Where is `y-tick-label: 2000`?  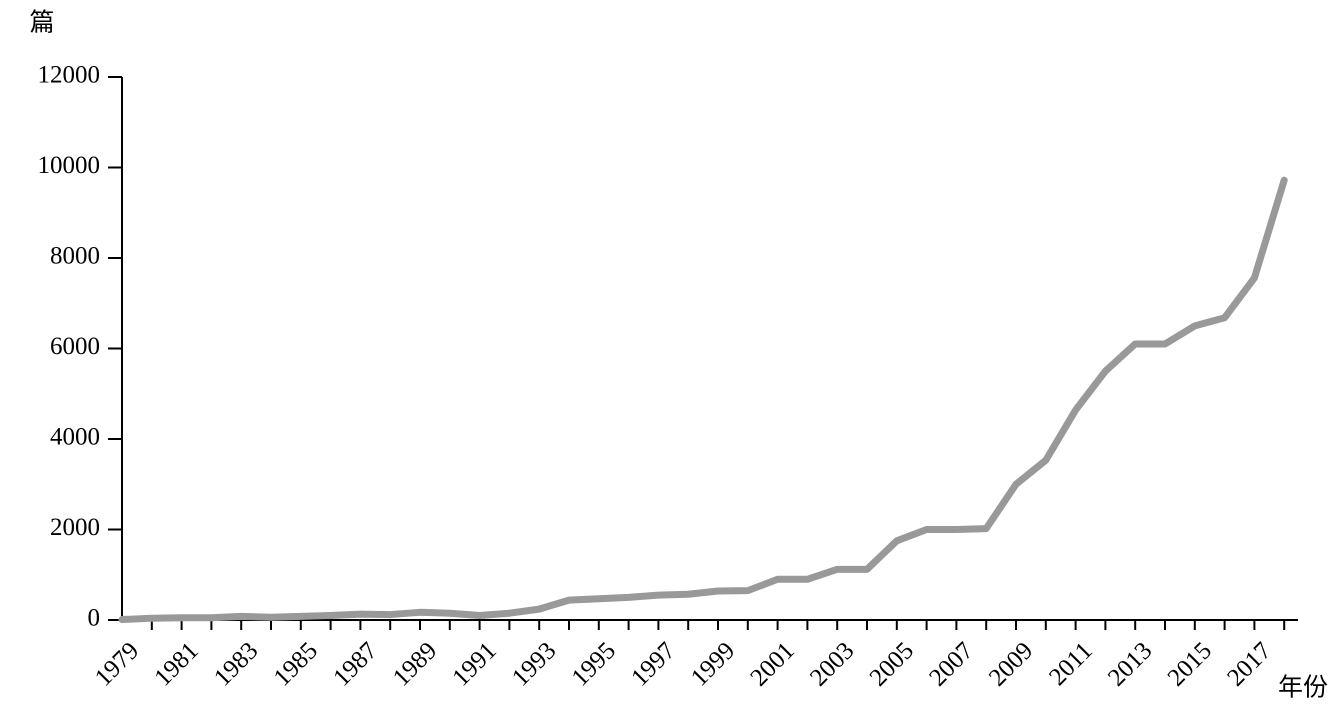
y-tick-label: 2000 is located at coordinates (75, 527).